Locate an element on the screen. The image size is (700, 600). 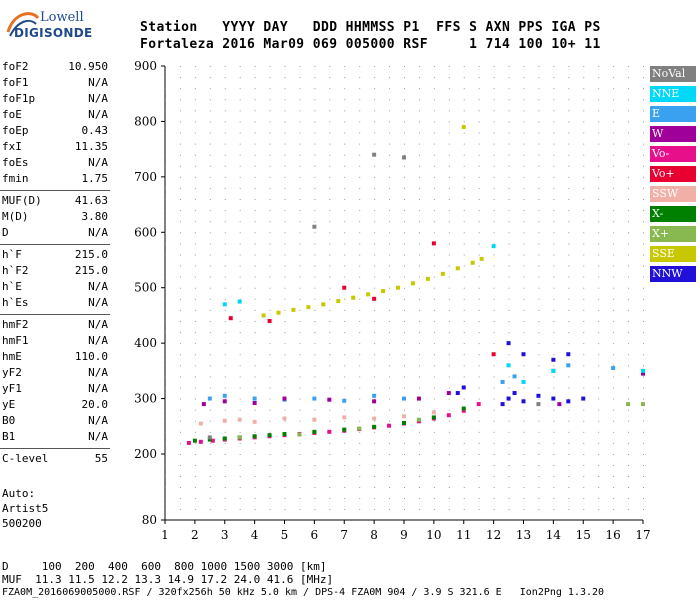
data-point-nnw is located at coordinates (508, 343).